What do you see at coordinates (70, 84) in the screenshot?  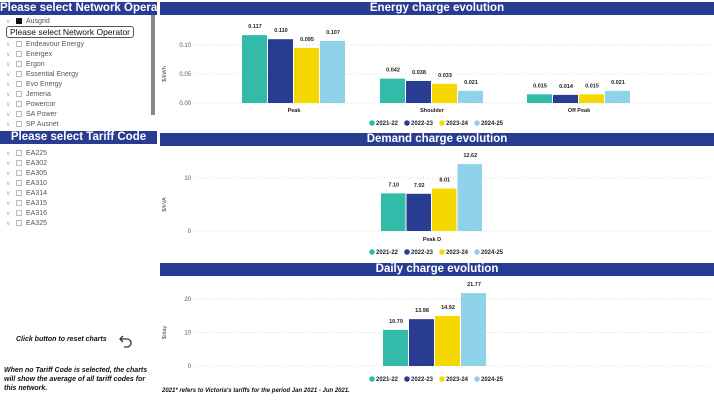 I see `network-item: ∨ Evo Energy` at bounding box center [70, 84].